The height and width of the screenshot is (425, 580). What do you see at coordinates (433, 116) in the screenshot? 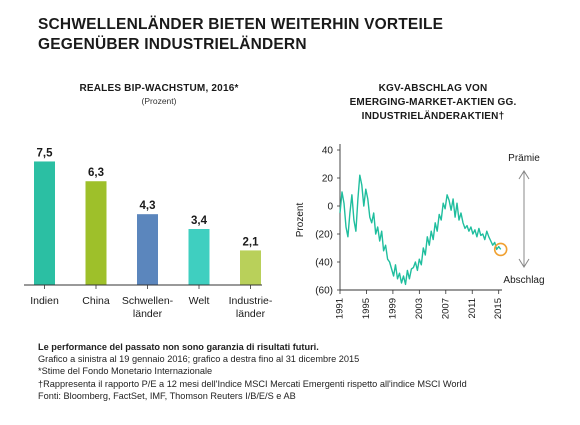
I see `line-chart-title-line-3: INDUSTRIELÄNDERAKTIEN†` at bounding box center [433, 116].